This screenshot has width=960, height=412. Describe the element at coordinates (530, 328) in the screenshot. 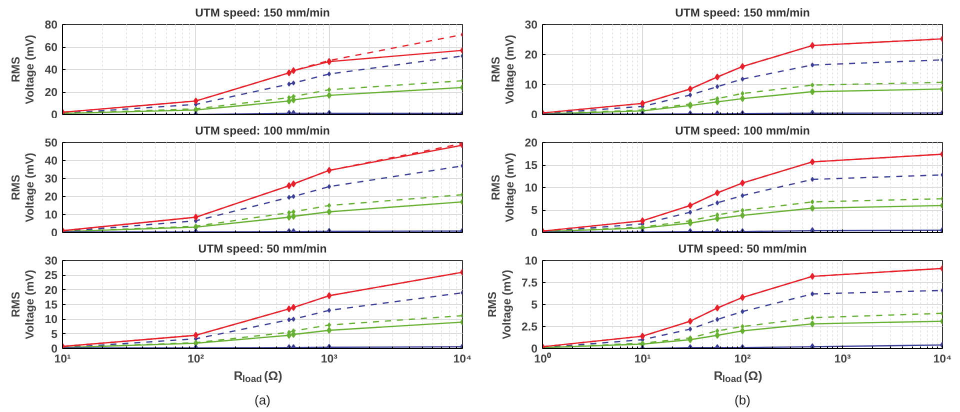

I see `y-tick-label: 2.5` at that location.